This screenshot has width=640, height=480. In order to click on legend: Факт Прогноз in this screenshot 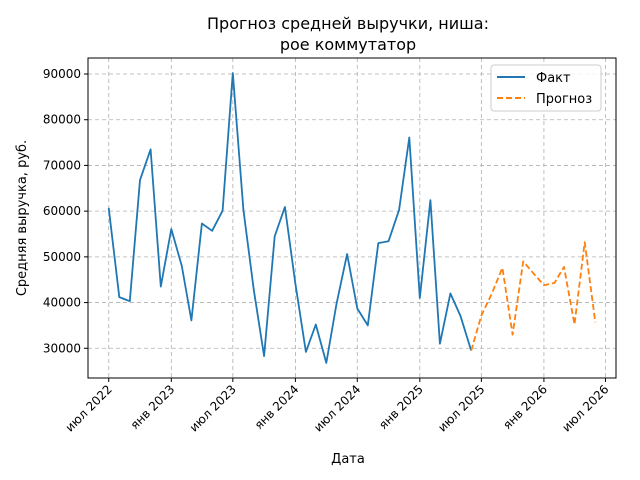, I will do `click(546, 88)`.